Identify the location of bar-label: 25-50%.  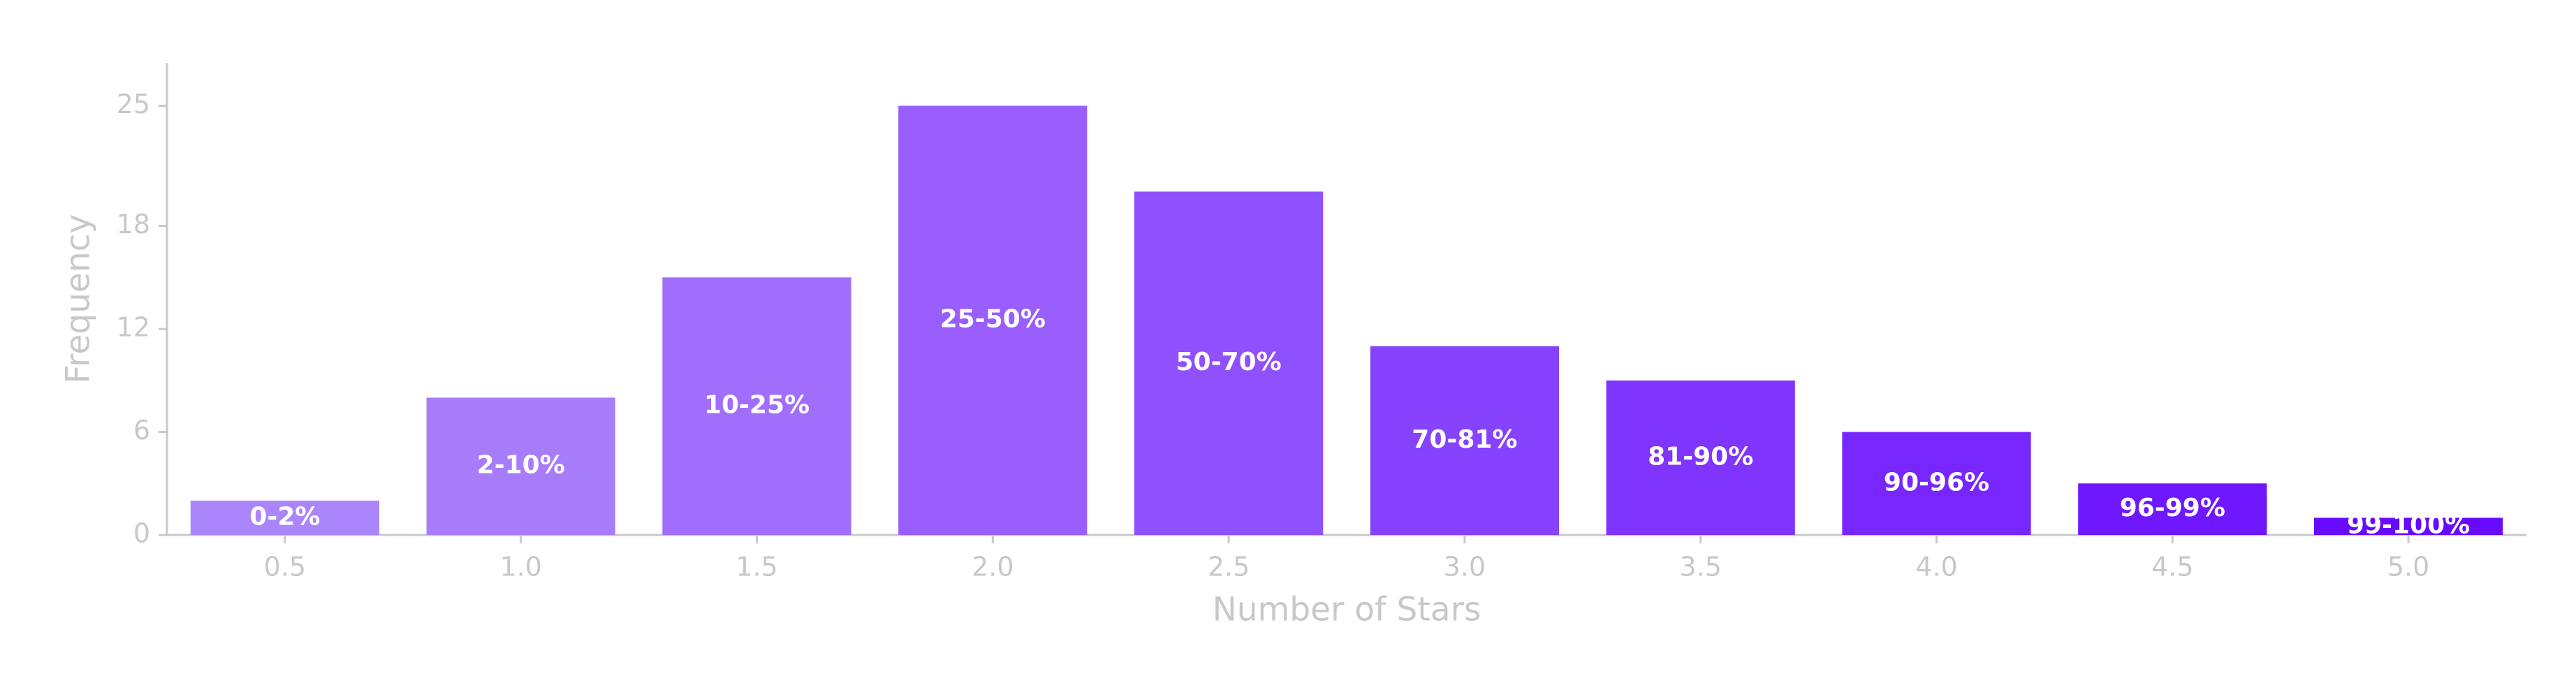
(993, 319).